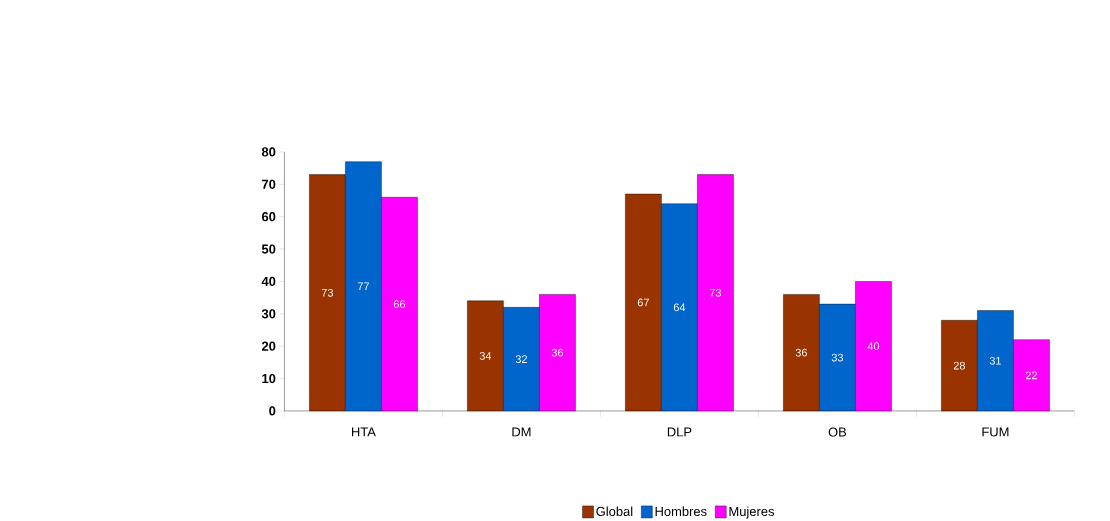 This screenshot has width=1110, height=521. What do you see at coordinates (1031, 375) in the screenshot?
I see `data-label: 22` at bounding box center [1031, 375].